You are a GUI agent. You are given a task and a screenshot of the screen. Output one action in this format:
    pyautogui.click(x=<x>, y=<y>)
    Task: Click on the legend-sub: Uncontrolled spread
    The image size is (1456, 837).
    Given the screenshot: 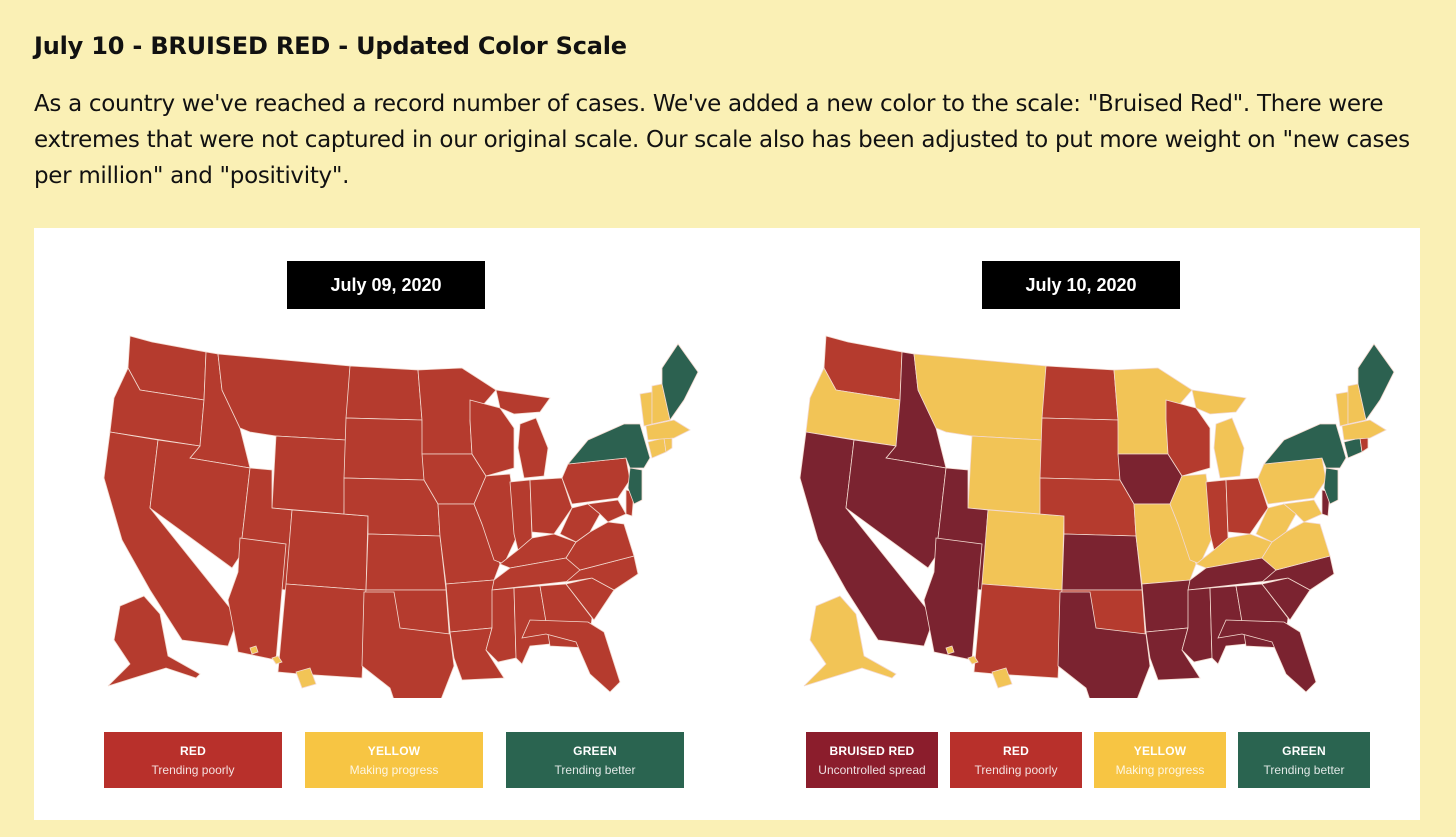 What is the action you would take?
    pyautogui.click(x=872, y=769)
    